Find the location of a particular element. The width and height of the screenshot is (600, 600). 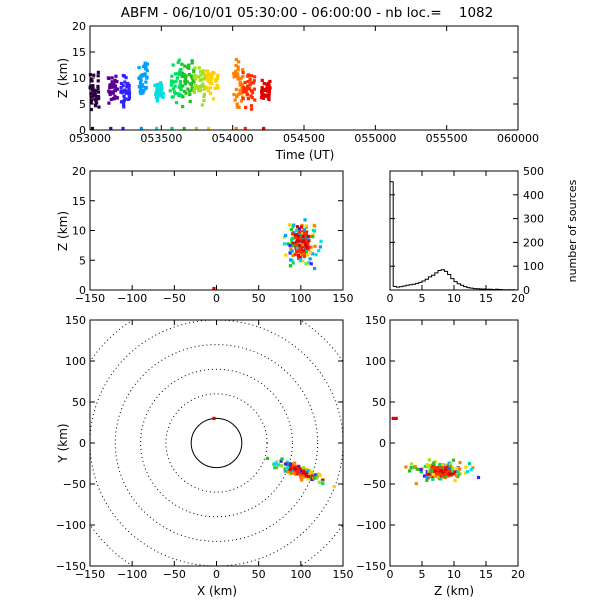

x-tick-label: 054500 is located at coordinates (304, 138).